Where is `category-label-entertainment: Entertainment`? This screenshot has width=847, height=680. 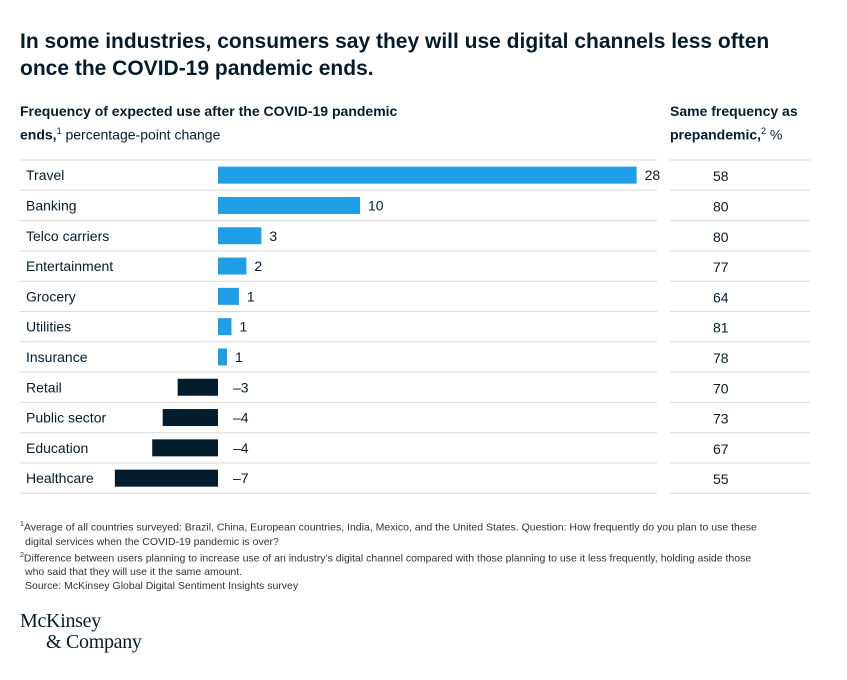
category-label-entertainment: Entertainment is located at coordinates (69, 266).